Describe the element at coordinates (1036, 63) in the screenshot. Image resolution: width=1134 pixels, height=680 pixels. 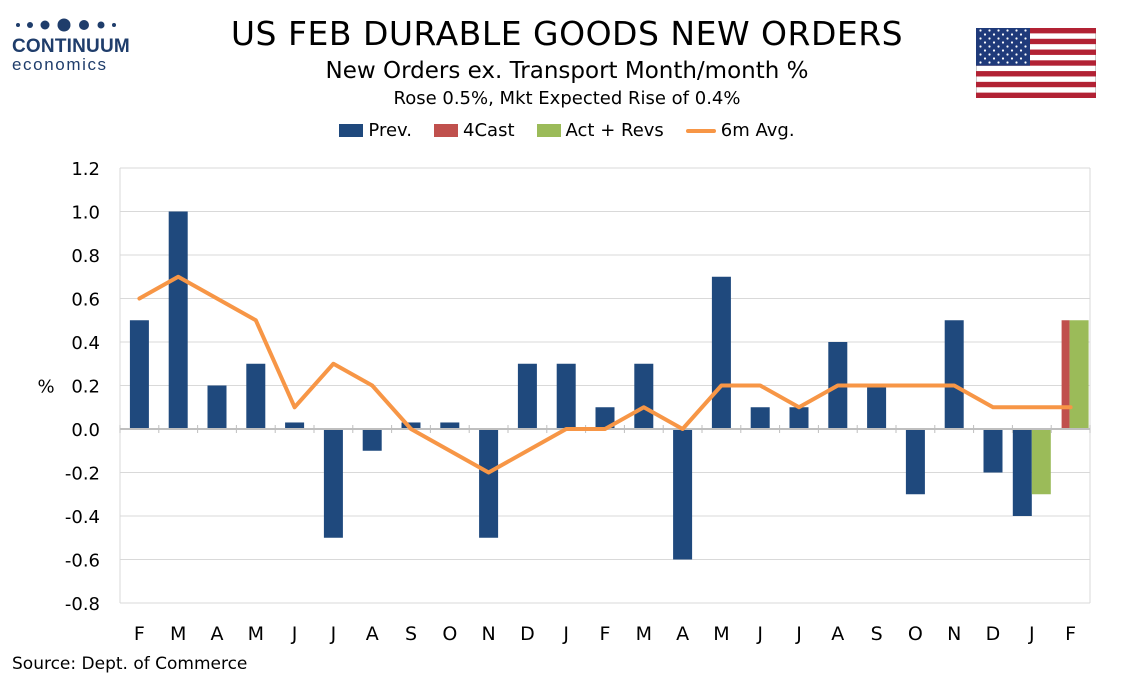
I see `us-flag-icon` at that location.